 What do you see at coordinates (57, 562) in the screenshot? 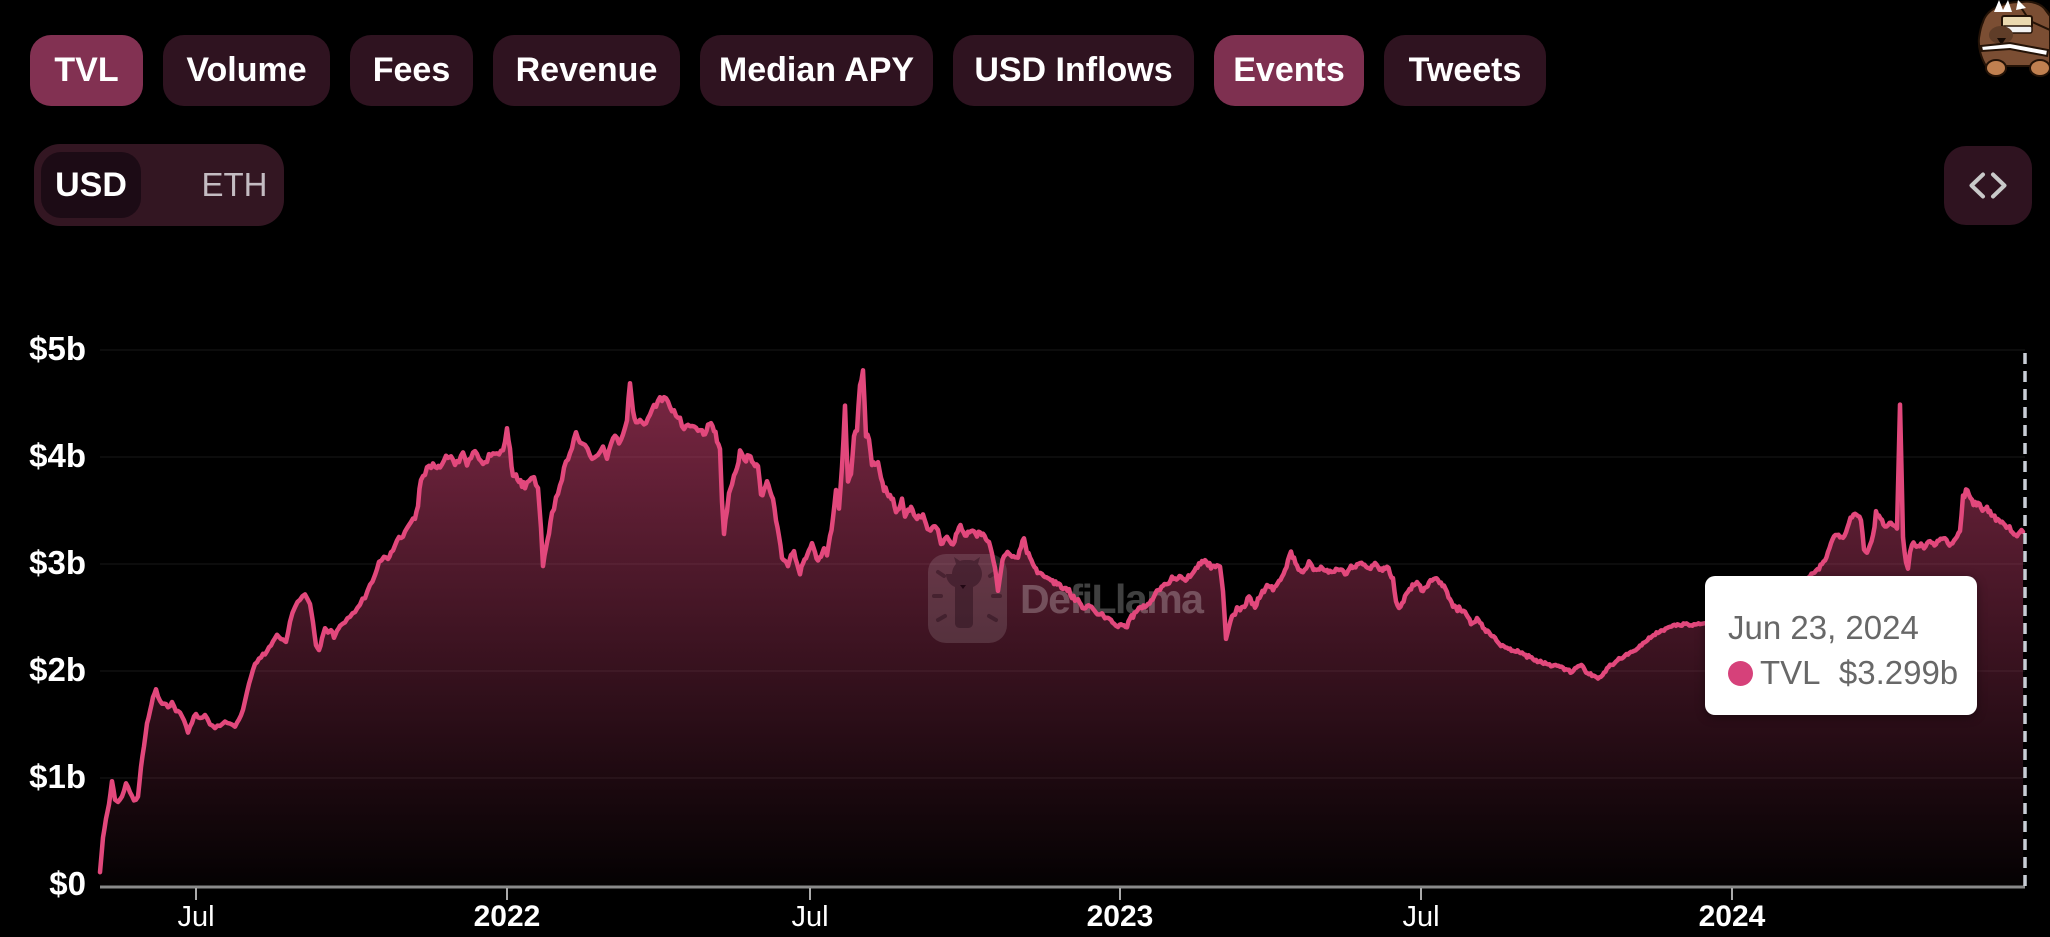
I see `svg-text: $3b` at bounding box center [57, 562].